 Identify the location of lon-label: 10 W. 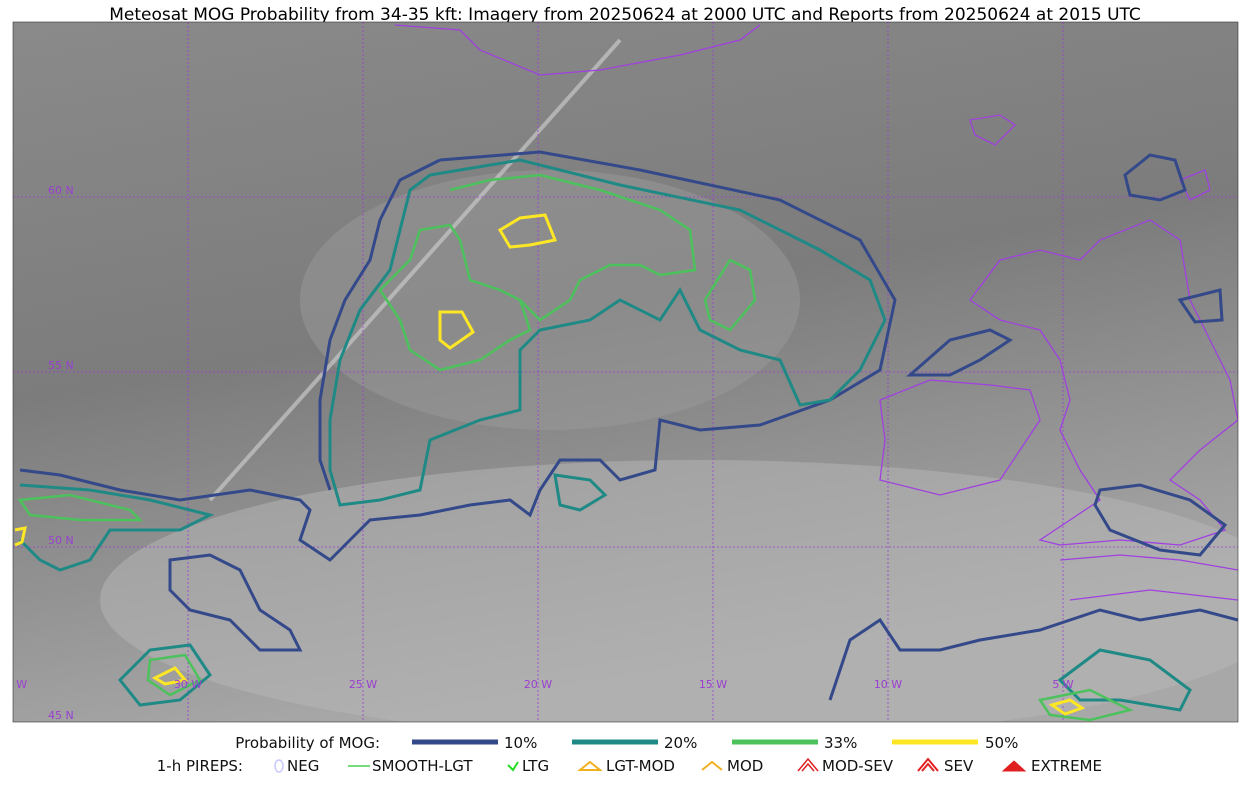
(888, 684).